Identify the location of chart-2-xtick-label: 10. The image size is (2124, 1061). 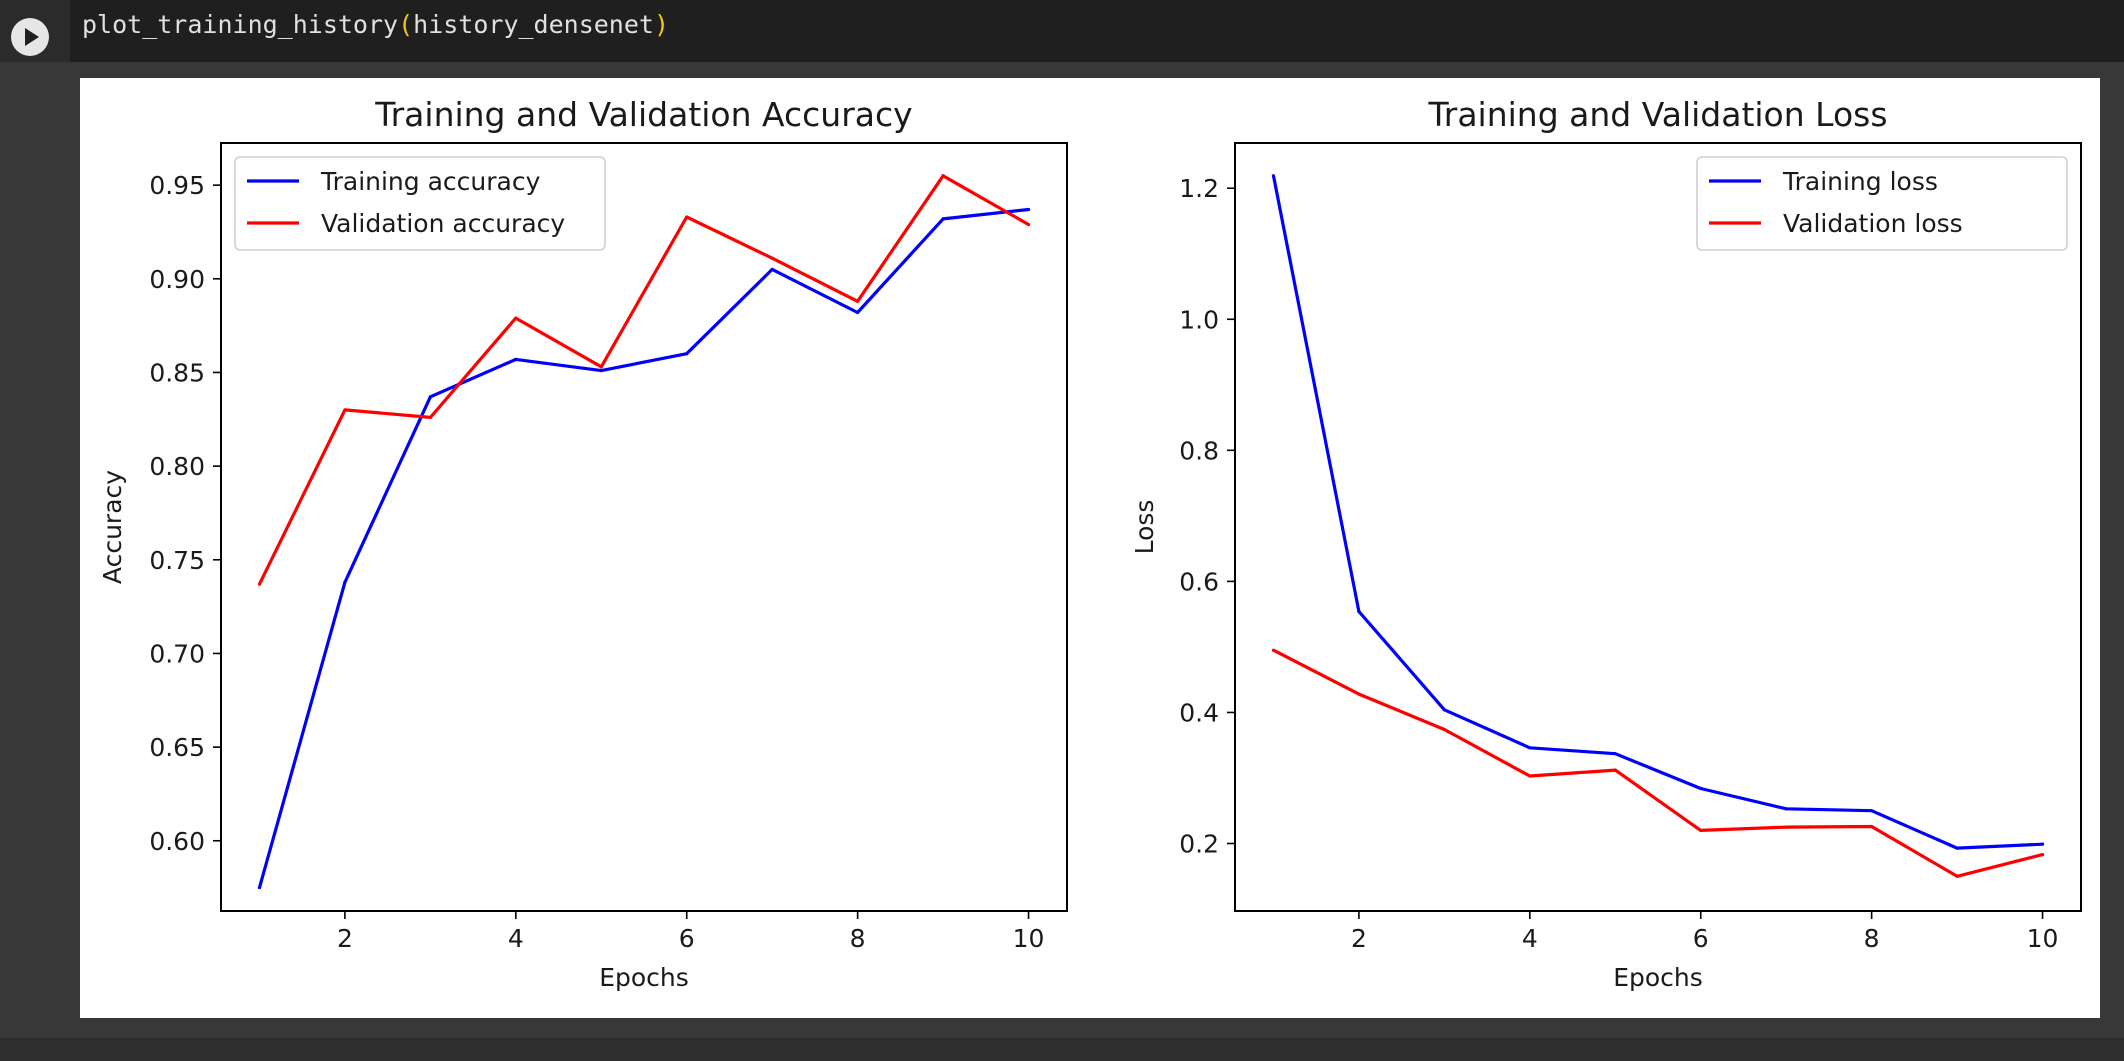
(2043, 938).